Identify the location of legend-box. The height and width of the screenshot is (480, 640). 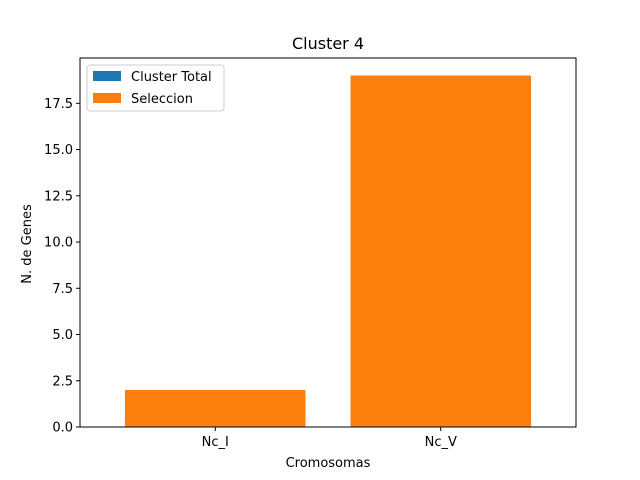
(155, 88).